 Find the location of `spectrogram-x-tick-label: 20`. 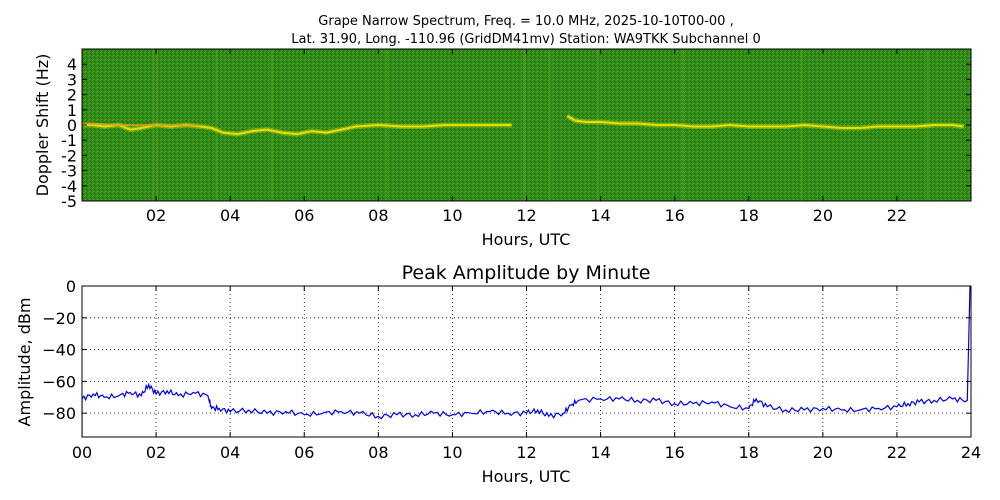

spectrogram-x-tick-label: 20 is located at coordinates (823, 215).